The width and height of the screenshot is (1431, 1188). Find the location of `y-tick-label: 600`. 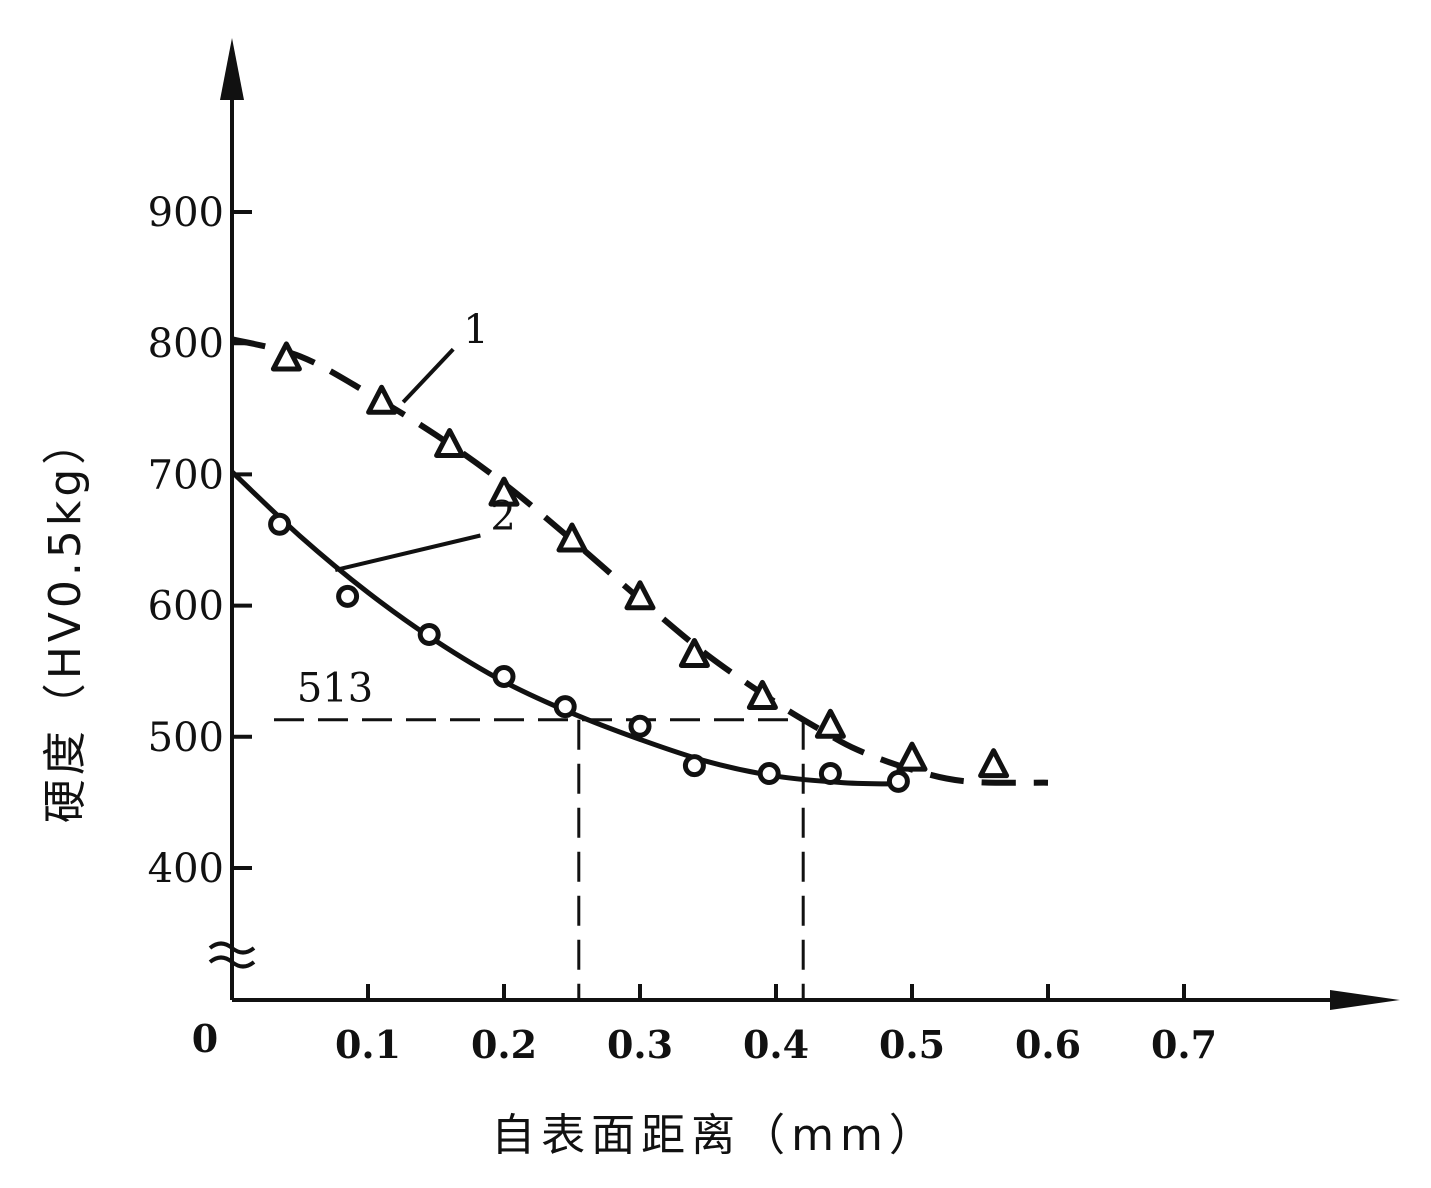

y-tick-label: 600 is located at coordinates (186, 607).